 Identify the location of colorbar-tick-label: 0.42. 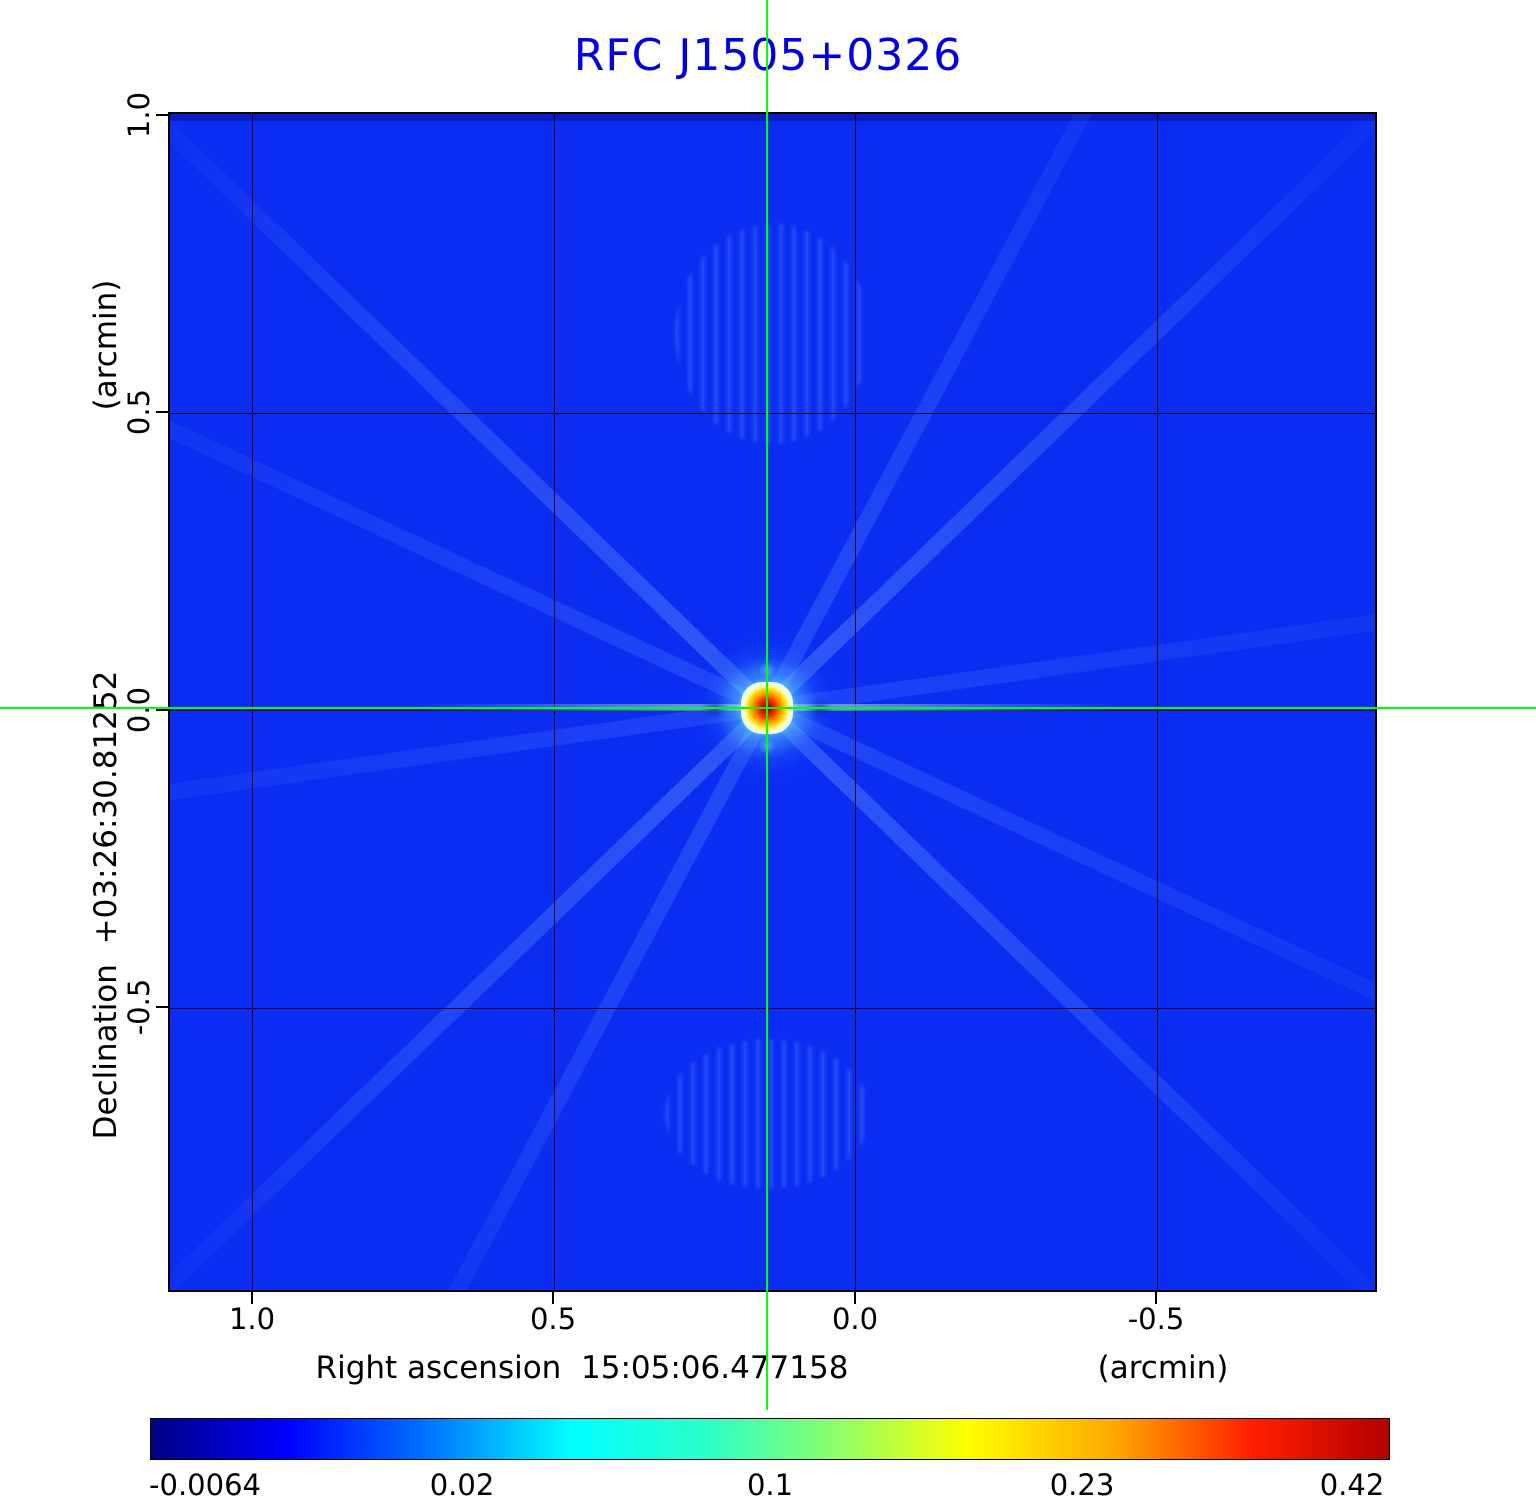
(1352, 1485).